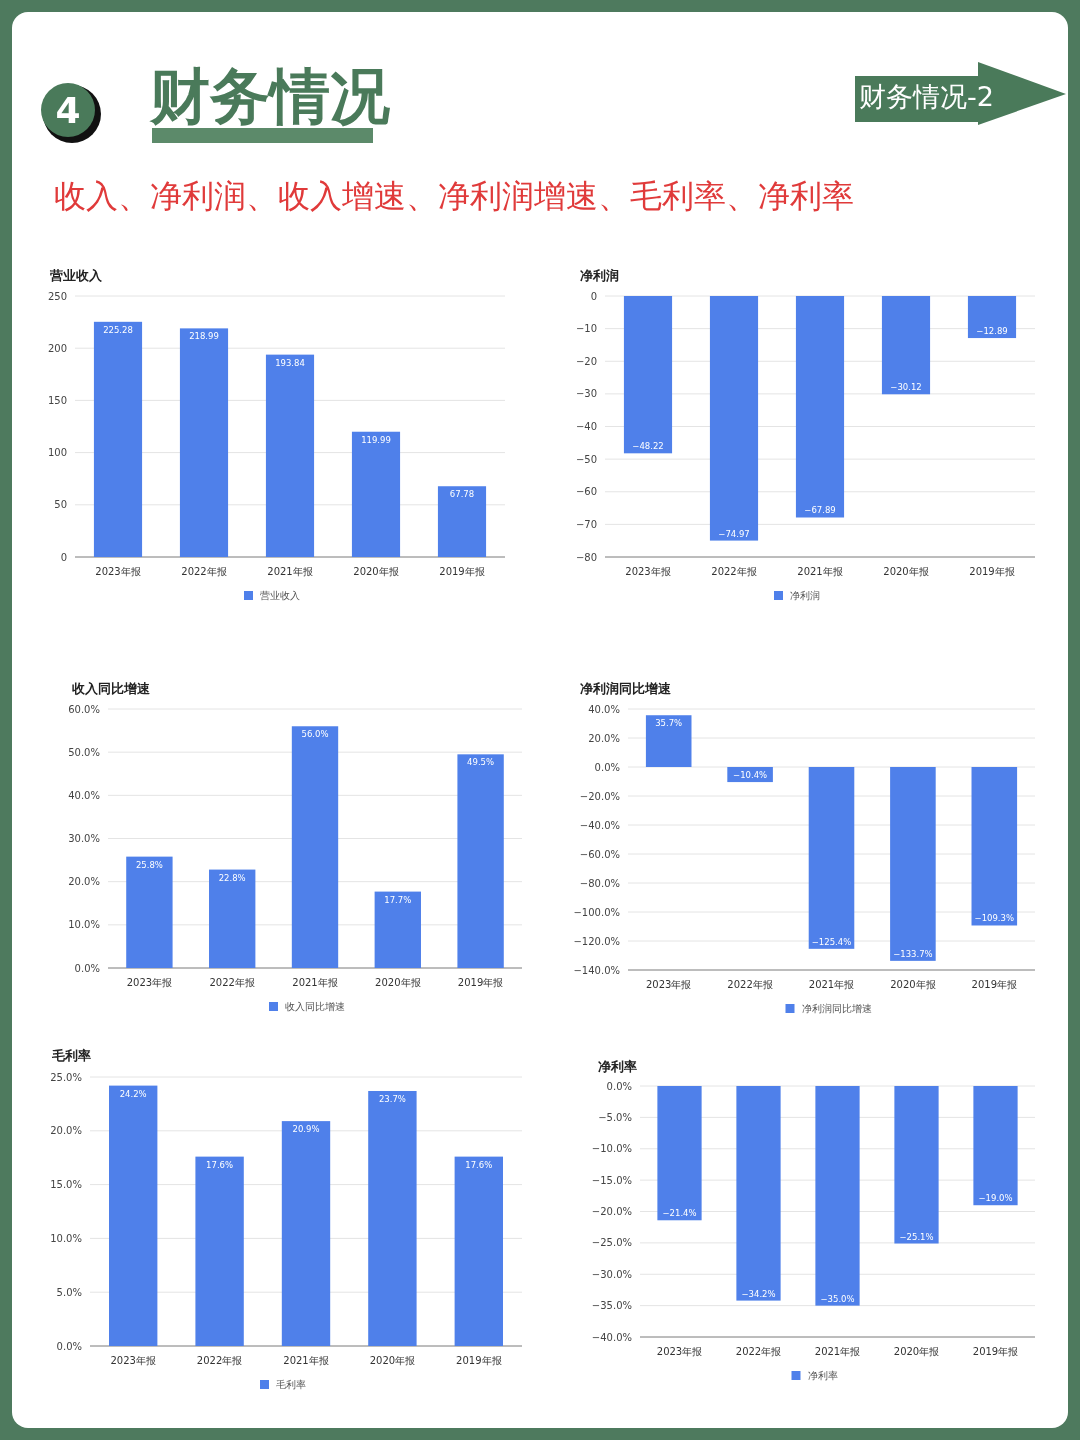 The width and height of the screenshot is (1080, 1440). I want to click on data-label: −74.97, so click(734, 533).